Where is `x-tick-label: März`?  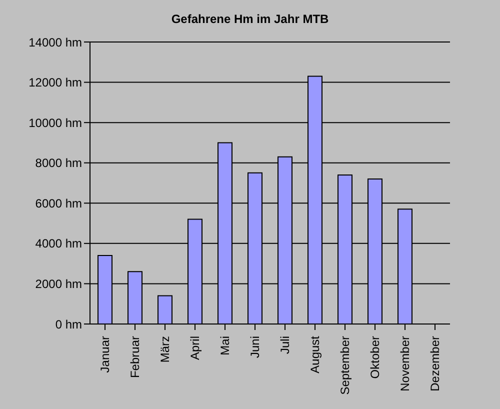
x-tick-label: März is located at coordinates (165, 349).